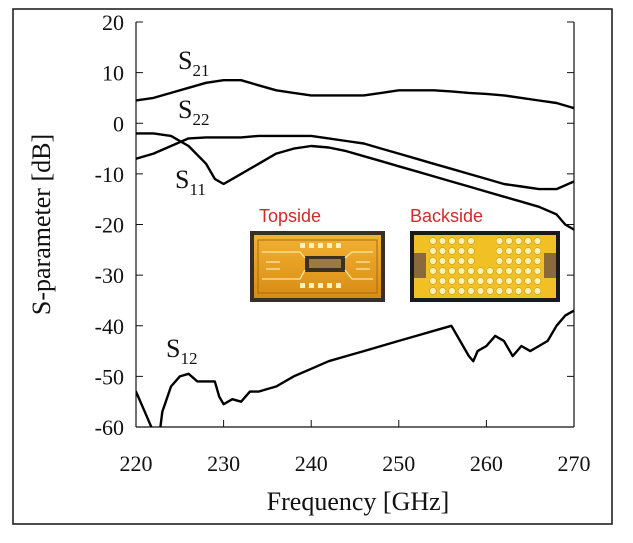 Image resolution: width=633 pixels, height=543 pixels. I want to click on series-label-s11: S11, so click(190, 182).